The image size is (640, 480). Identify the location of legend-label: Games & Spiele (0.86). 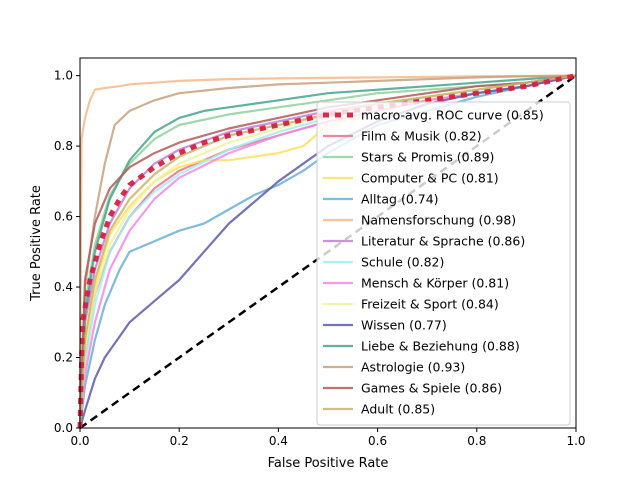
(431, 388).